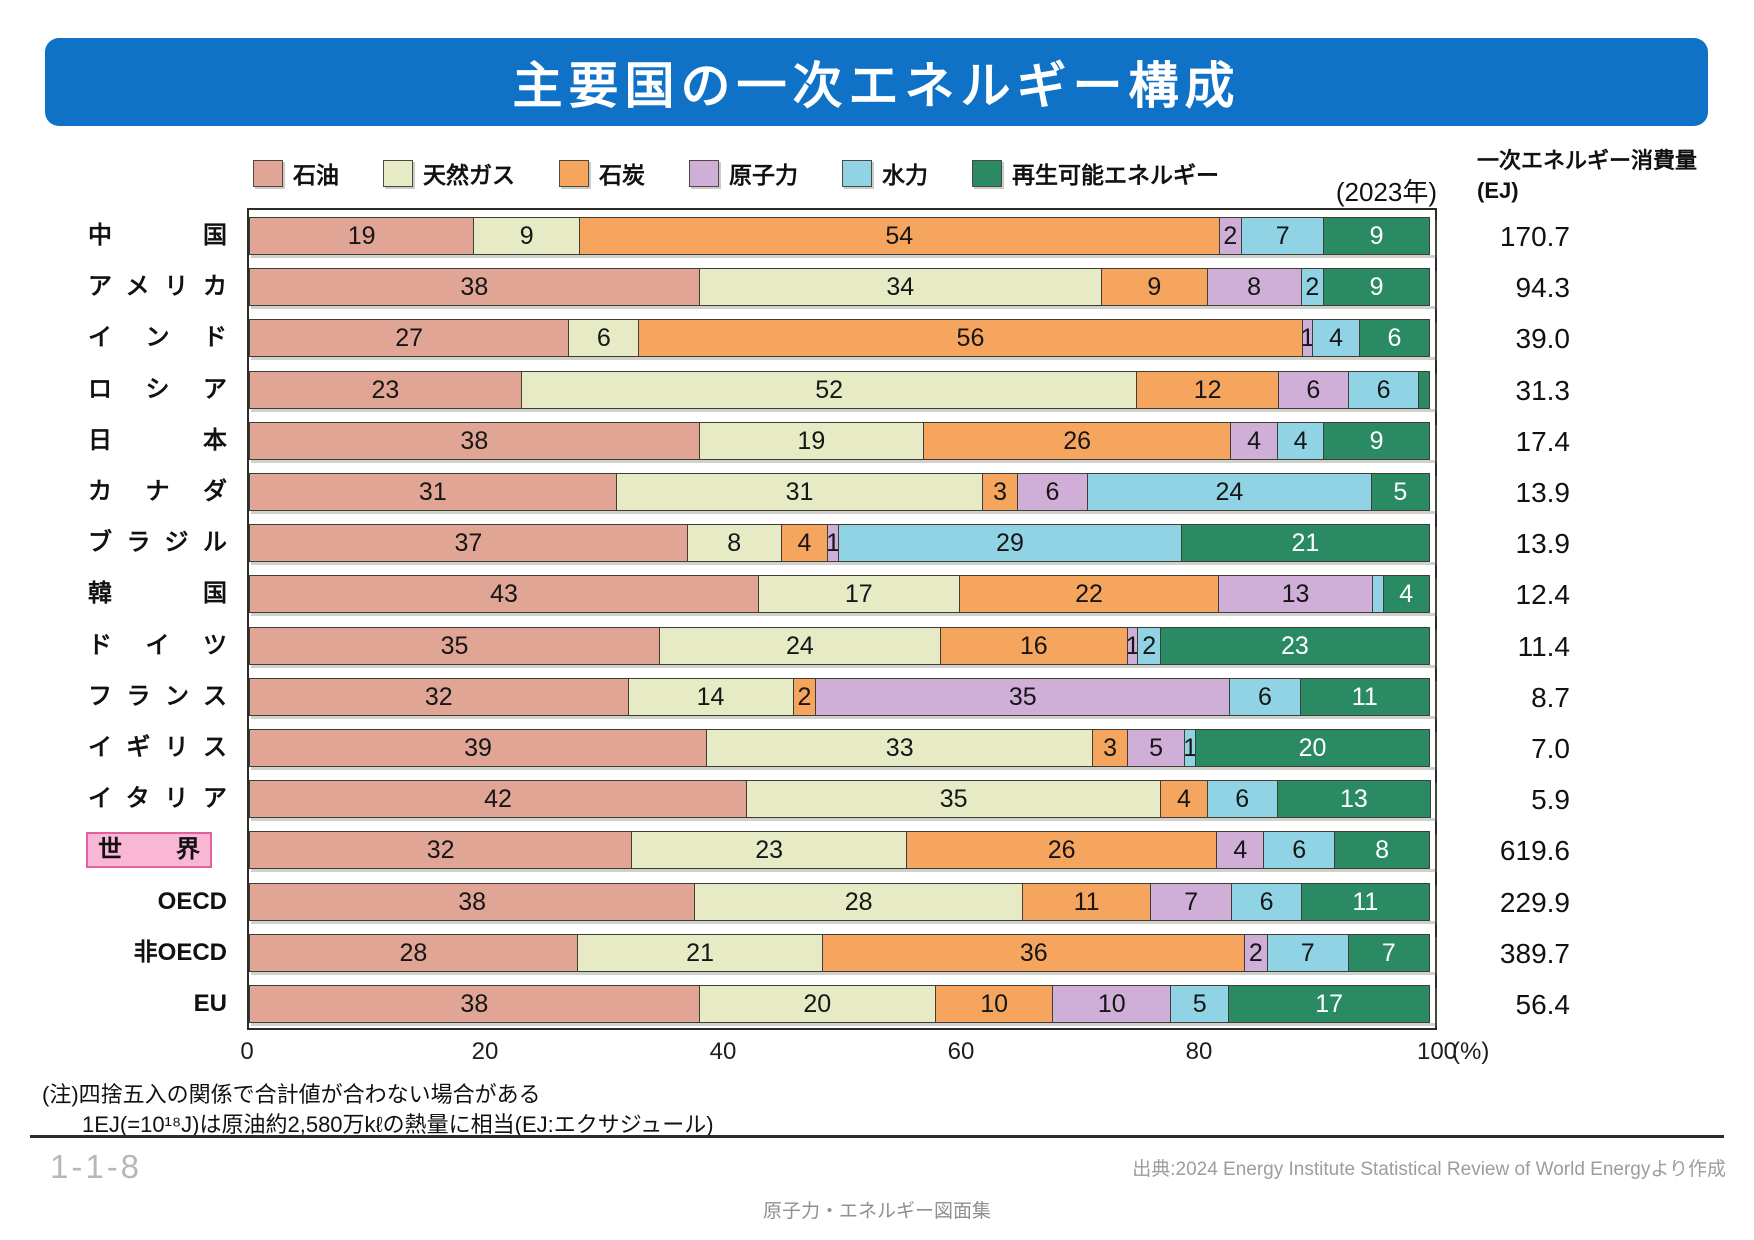  What do you see at coordinates (1254, 441) in the screenshot?
I see `segment-nuclear-japan: 4` at bounding box center [1254, 441].